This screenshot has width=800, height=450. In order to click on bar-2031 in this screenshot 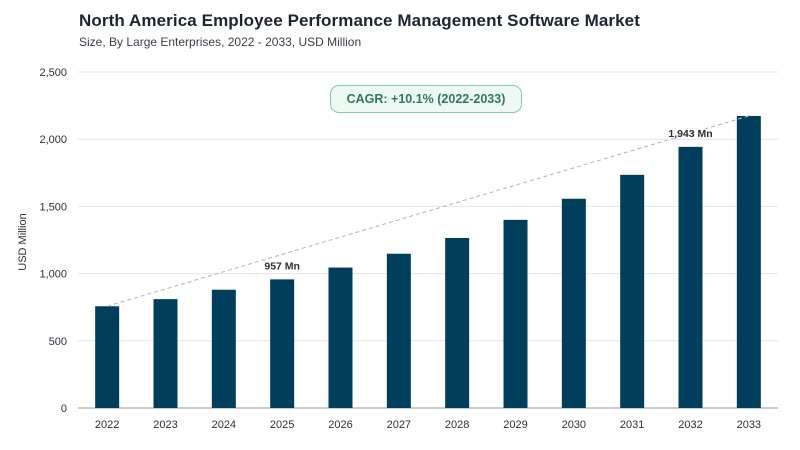, I will do `click(632, 291)`.